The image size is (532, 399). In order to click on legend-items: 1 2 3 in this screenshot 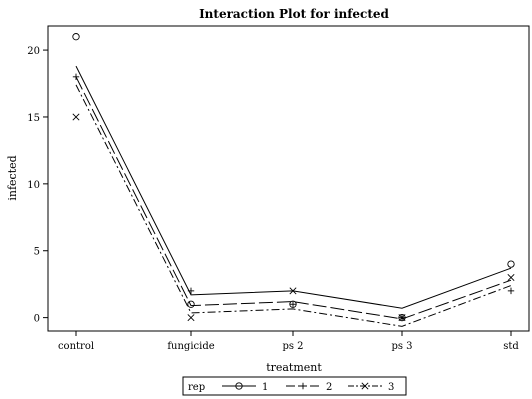, I will do `click(308, 387)`.